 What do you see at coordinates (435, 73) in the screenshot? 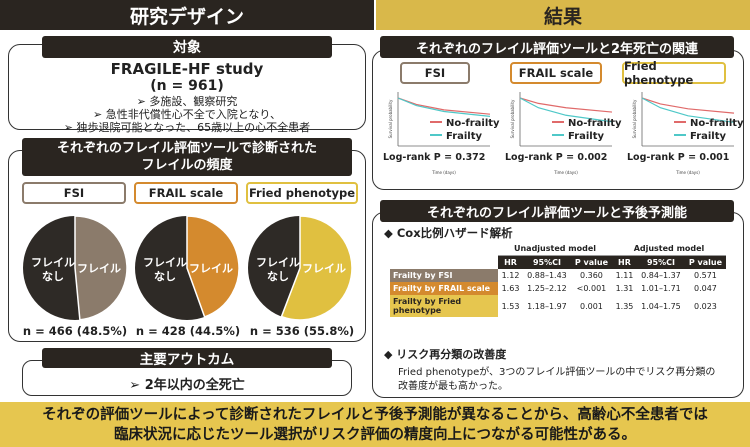
I see `survival-tag-fsi: FSI` at bounding box center [435, 73].